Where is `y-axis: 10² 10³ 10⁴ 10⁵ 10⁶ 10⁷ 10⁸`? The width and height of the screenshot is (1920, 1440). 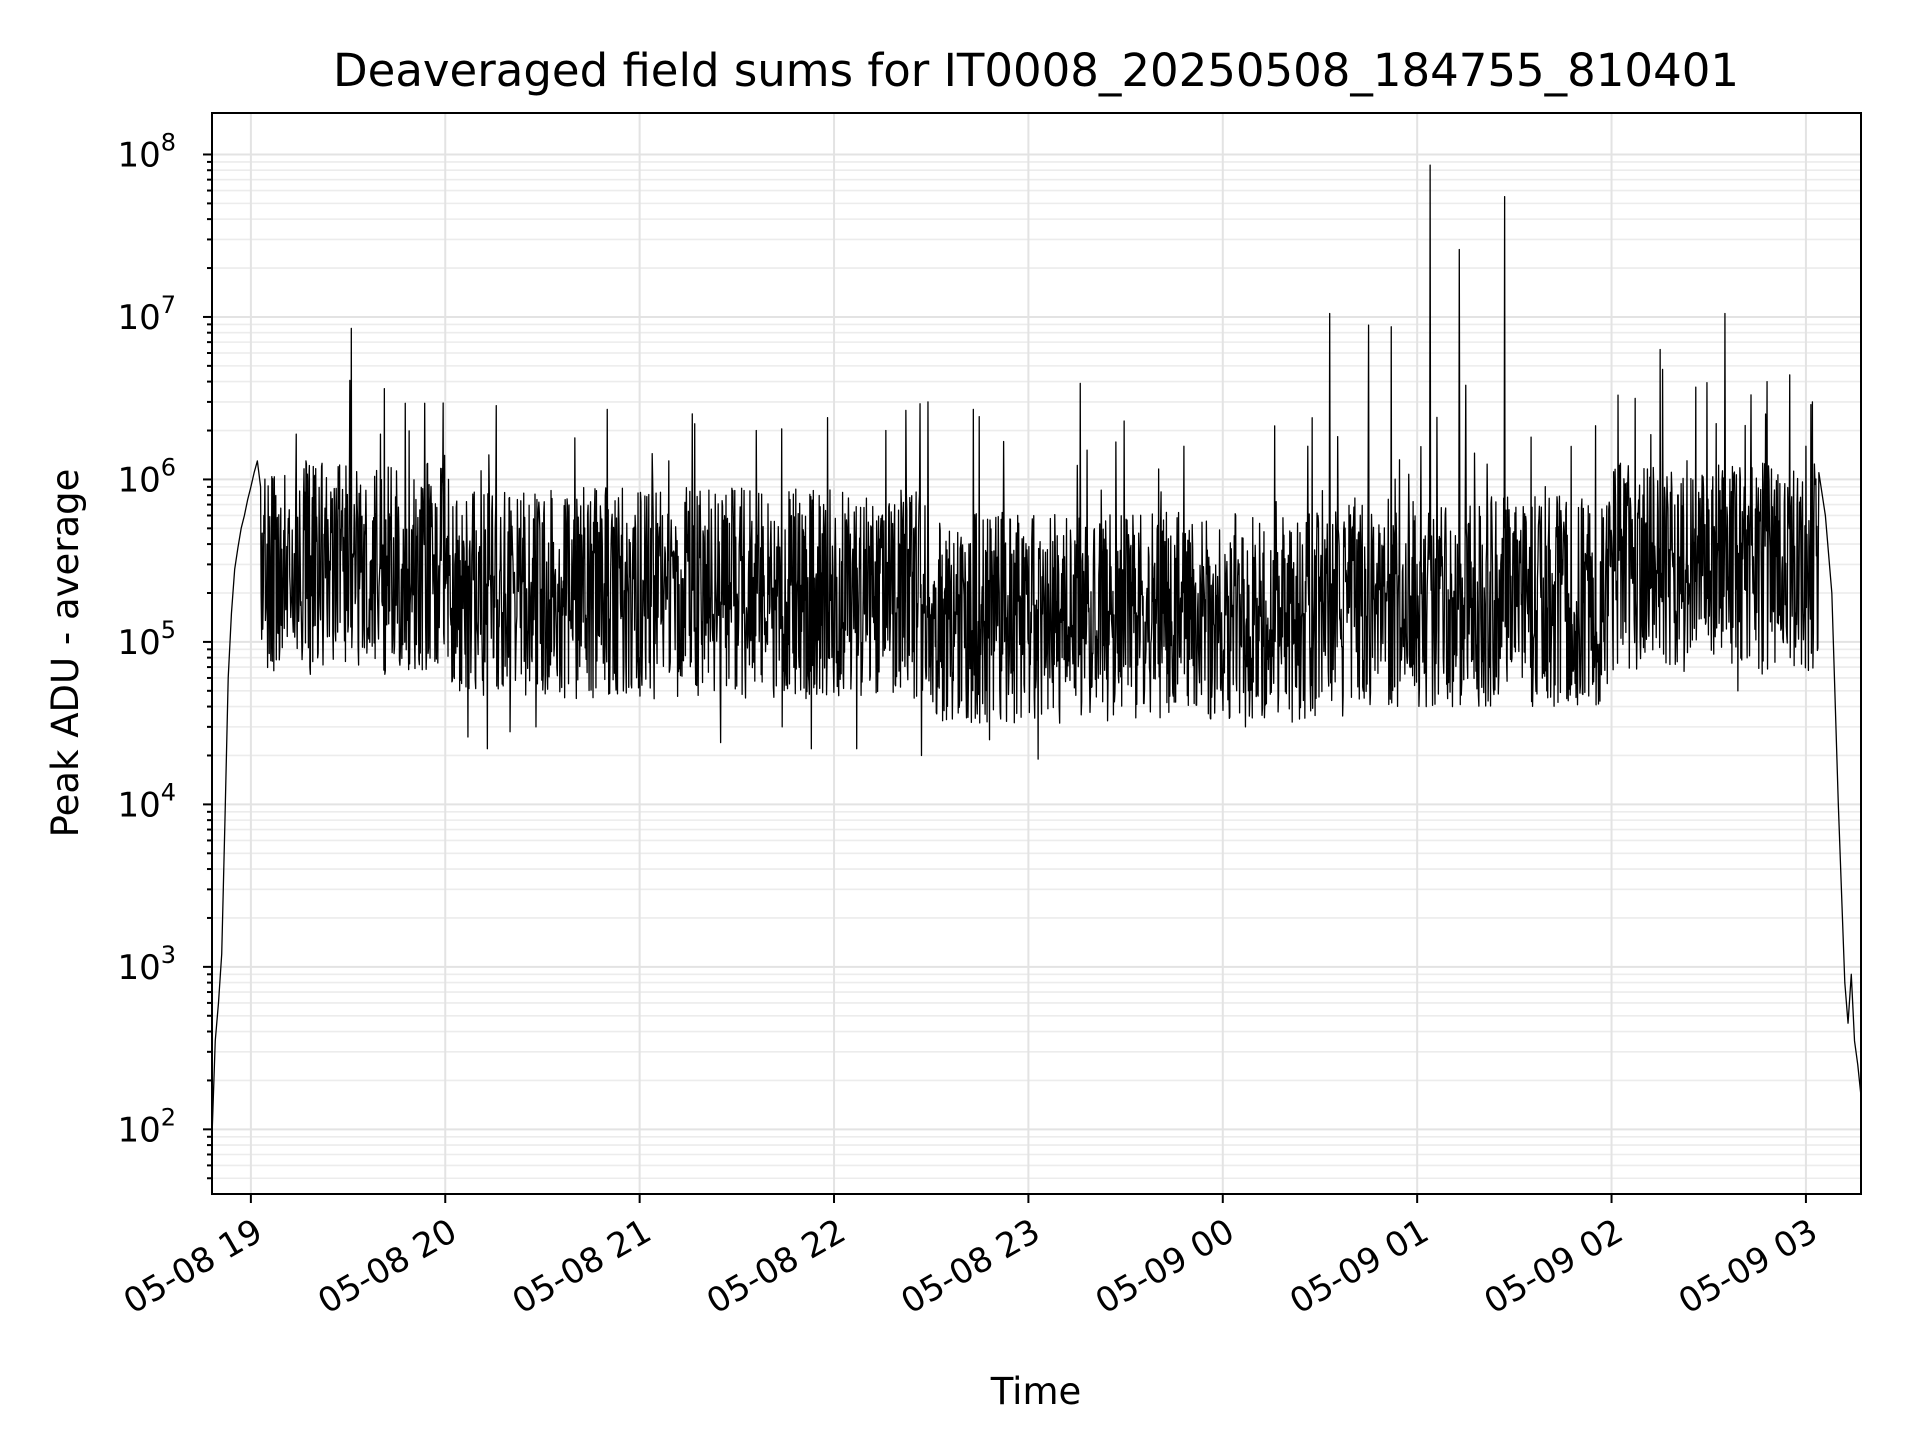
y-axis: 10² 10³ 10⁴ 10⁵ 10⁶ 10⁷ 10⁸ is located at coordinates (164, 654).